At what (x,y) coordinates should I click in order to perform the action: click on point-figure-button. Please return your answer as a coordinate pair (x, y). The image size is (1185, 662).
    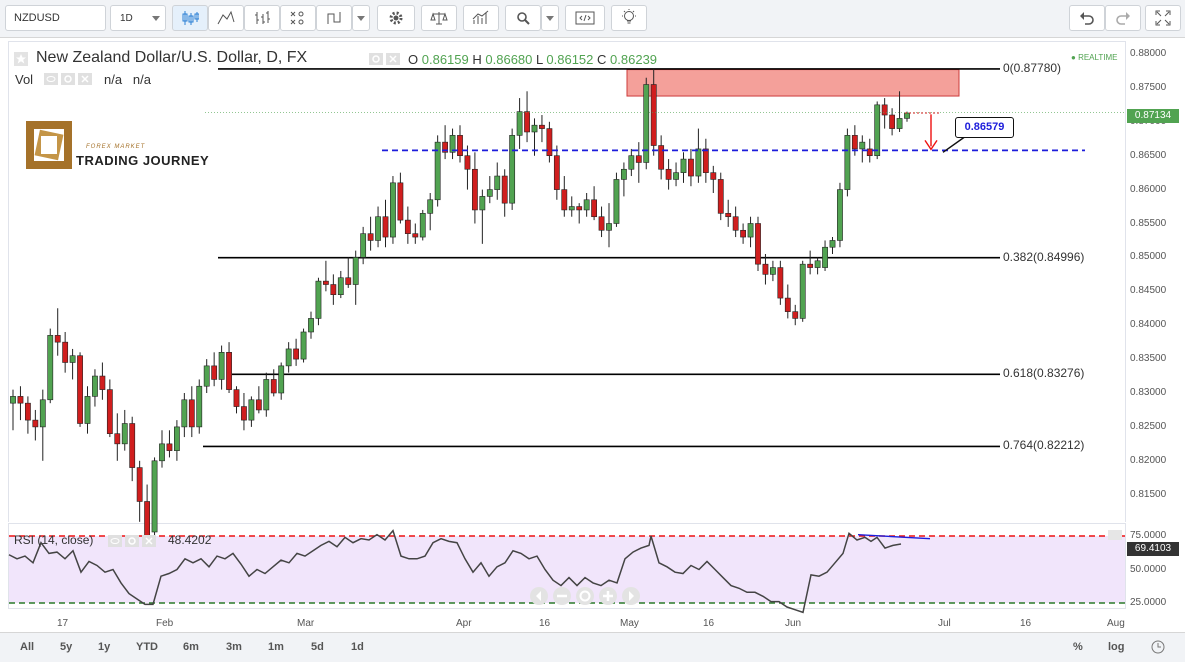
    Looking at the image, I should click on (298, 18).